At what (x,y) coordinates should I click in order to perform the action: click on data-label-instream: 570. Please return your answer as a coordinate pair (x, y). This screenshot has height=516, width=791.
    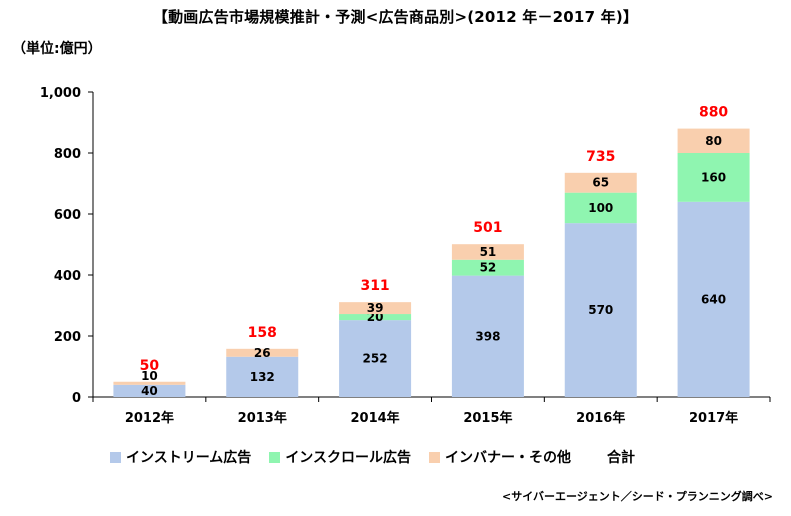
    Looking at the image, I should click on (600, 310).